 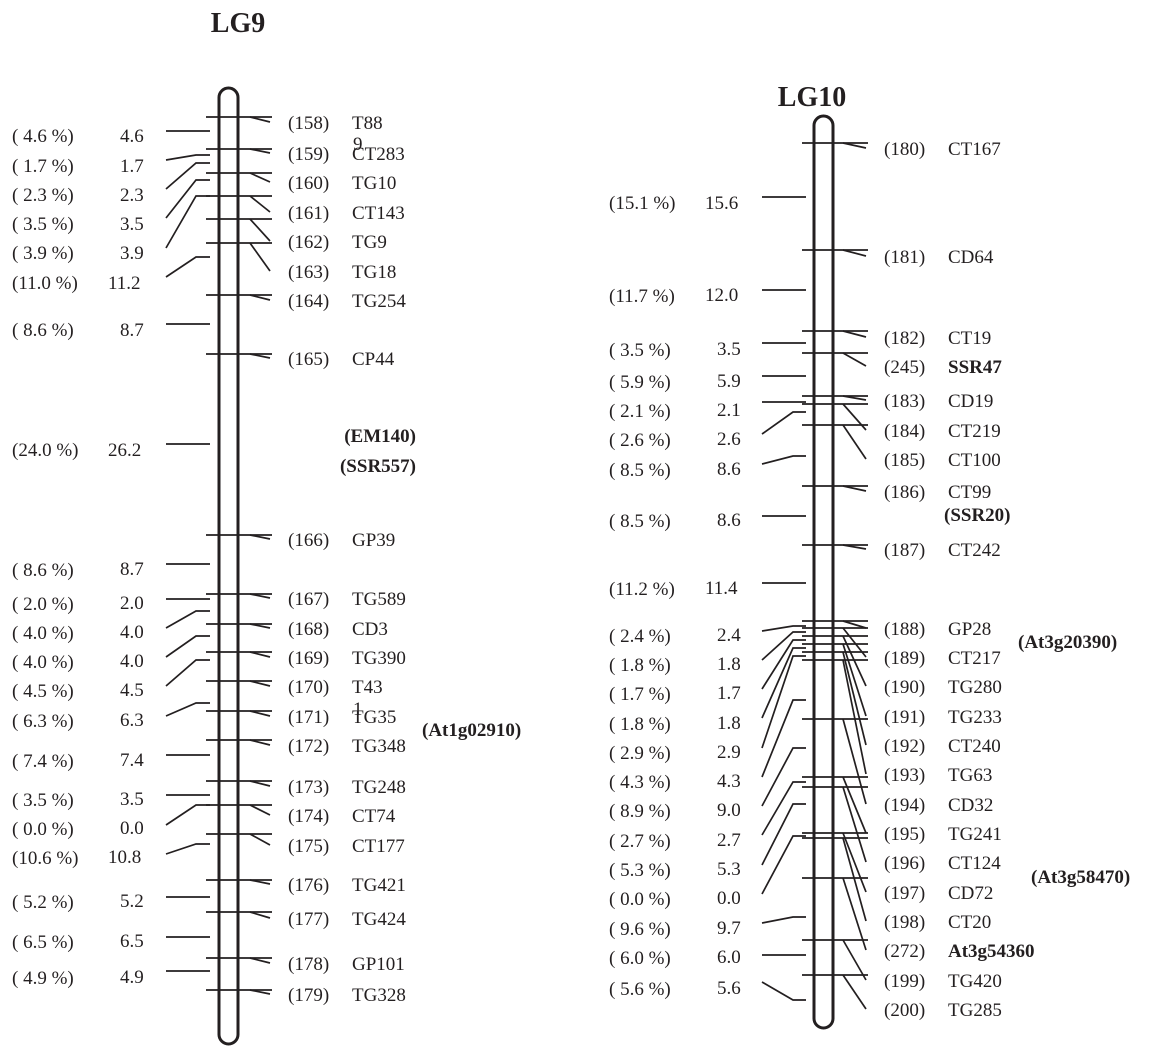 What do you see at coordinates (974, 550) in the screenshot?
I see `lg10-marker-name: CT242` at bounding box center [974, 550].